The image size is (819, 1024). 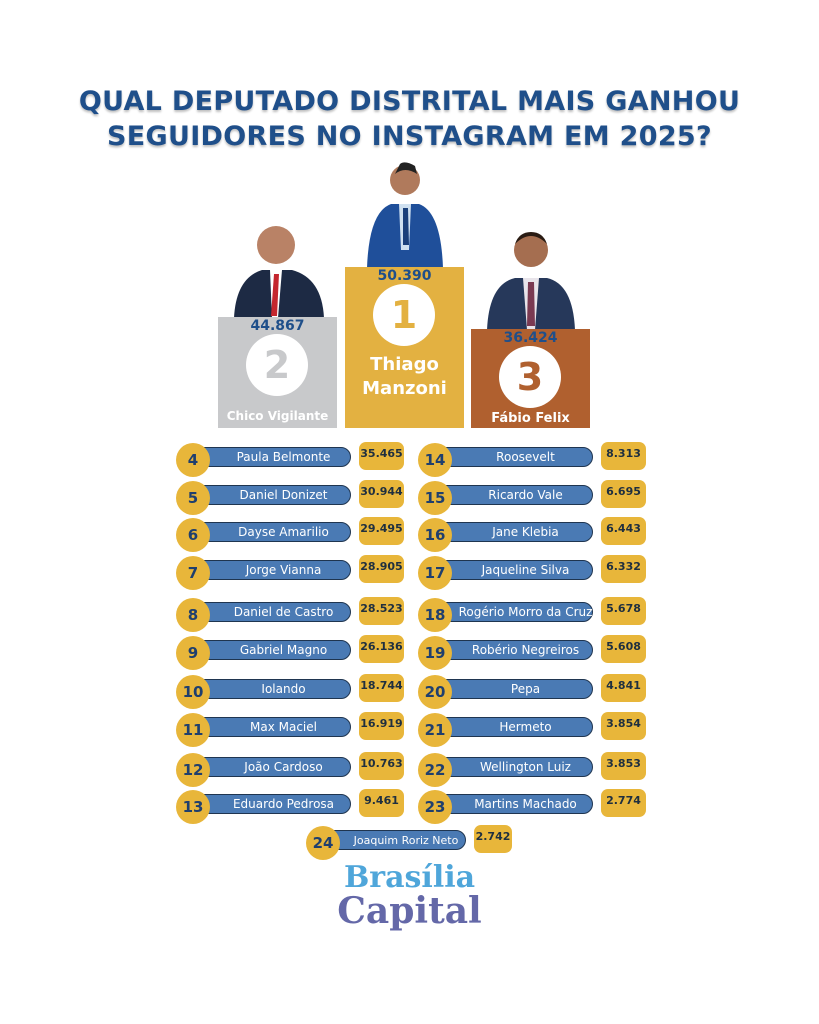 What do you see at coordinates (435, 498) in the screenshot?
I see `rank-number: 15` at bounding box center [435, 498].